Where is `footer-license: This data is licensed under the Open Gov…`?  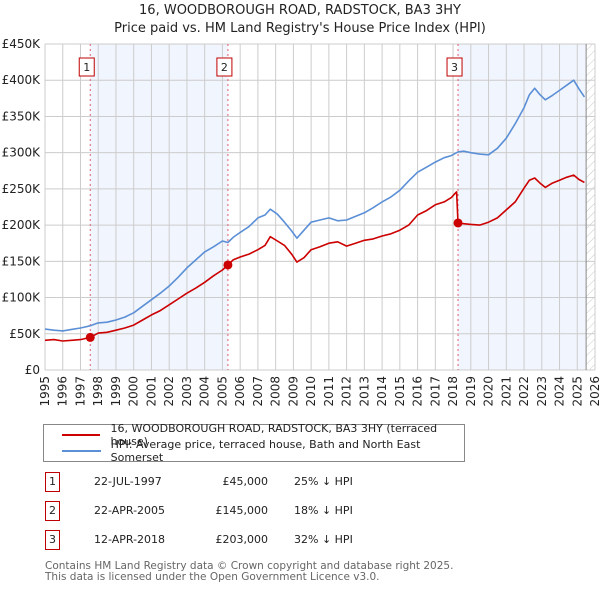
footer-license: This data is licensed under the Open Gov… is located at coordinates (212, 577).